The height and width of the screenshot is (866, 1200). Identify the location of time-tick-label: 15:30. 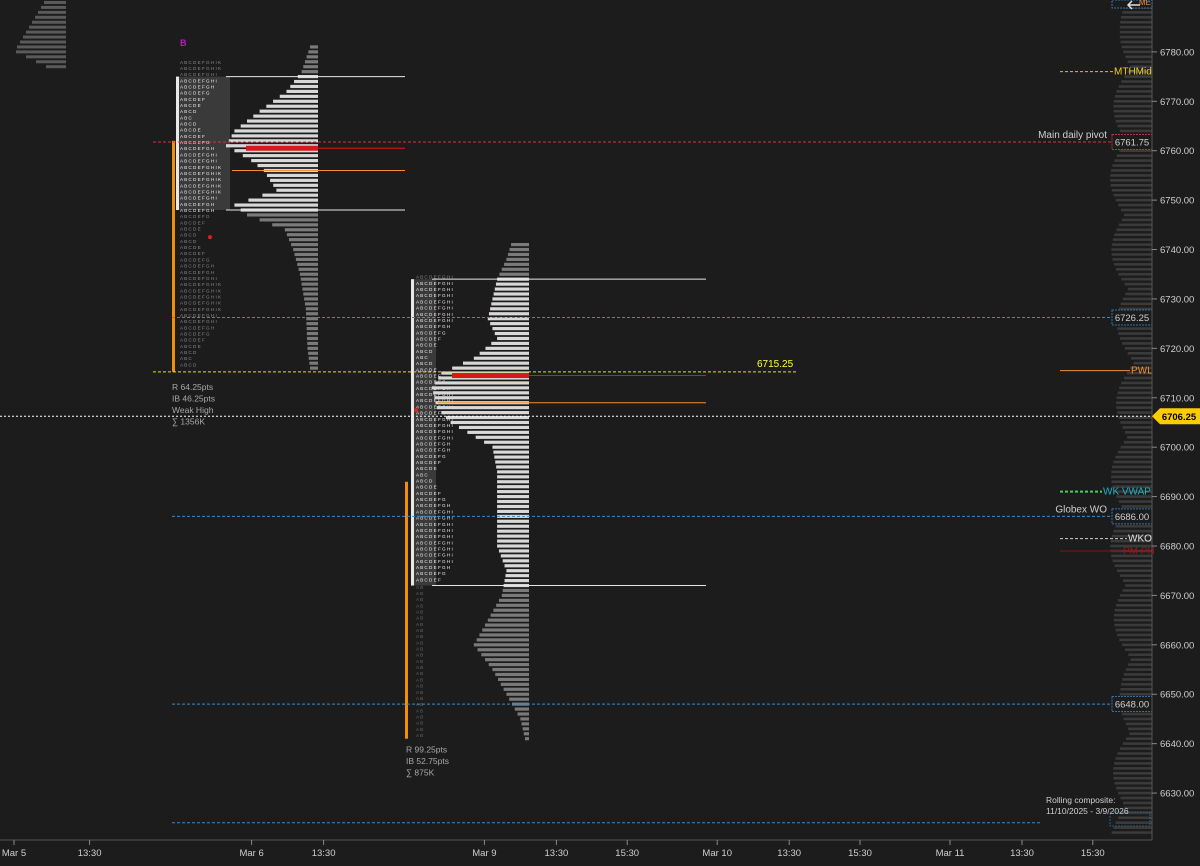
(860, 853).